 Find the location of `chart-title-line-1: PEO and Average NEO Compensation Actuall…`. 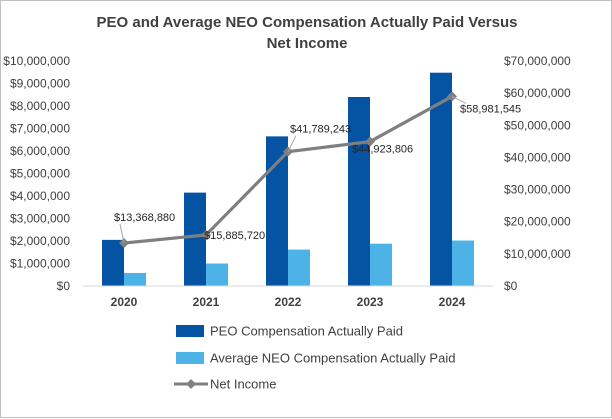

chart-title-line-1: PEO and Average NEO Compensation Actuall… is located at coordinates (307, 22).